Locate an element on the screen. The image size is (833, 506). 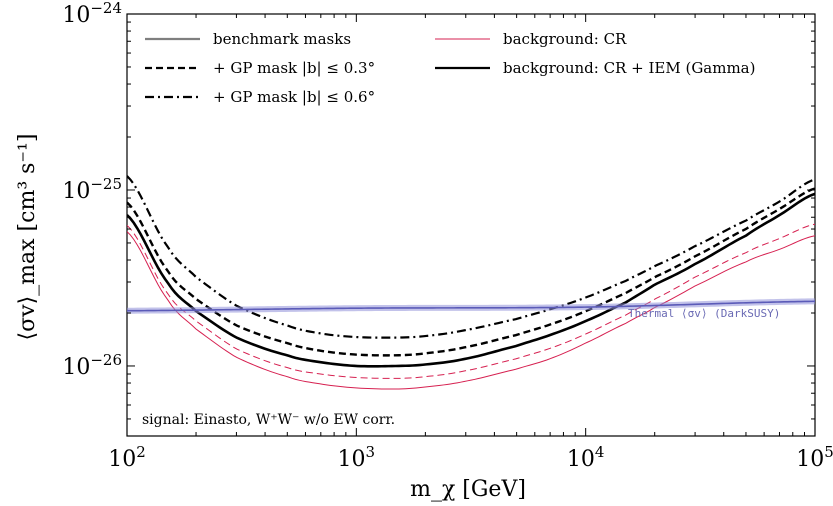
signal-label: signal: Einasto, W⁺W⁻ w/o EW corr. is located at coordinates (268, 420).